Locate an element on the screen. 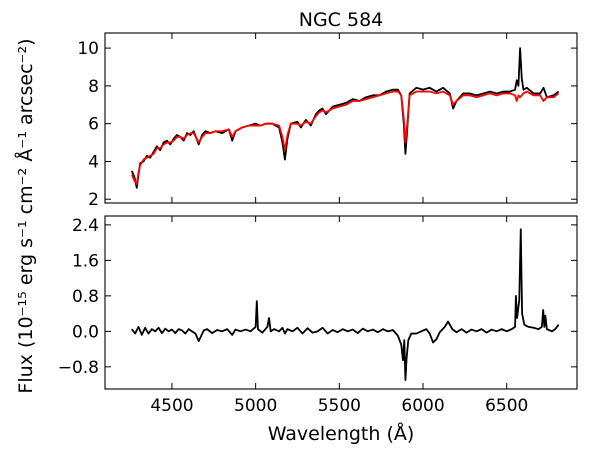 The height and width of the screenshot is (453, 591). panel-1-y-tick-label-3: 1.6 is located at coordinates (85, 261).